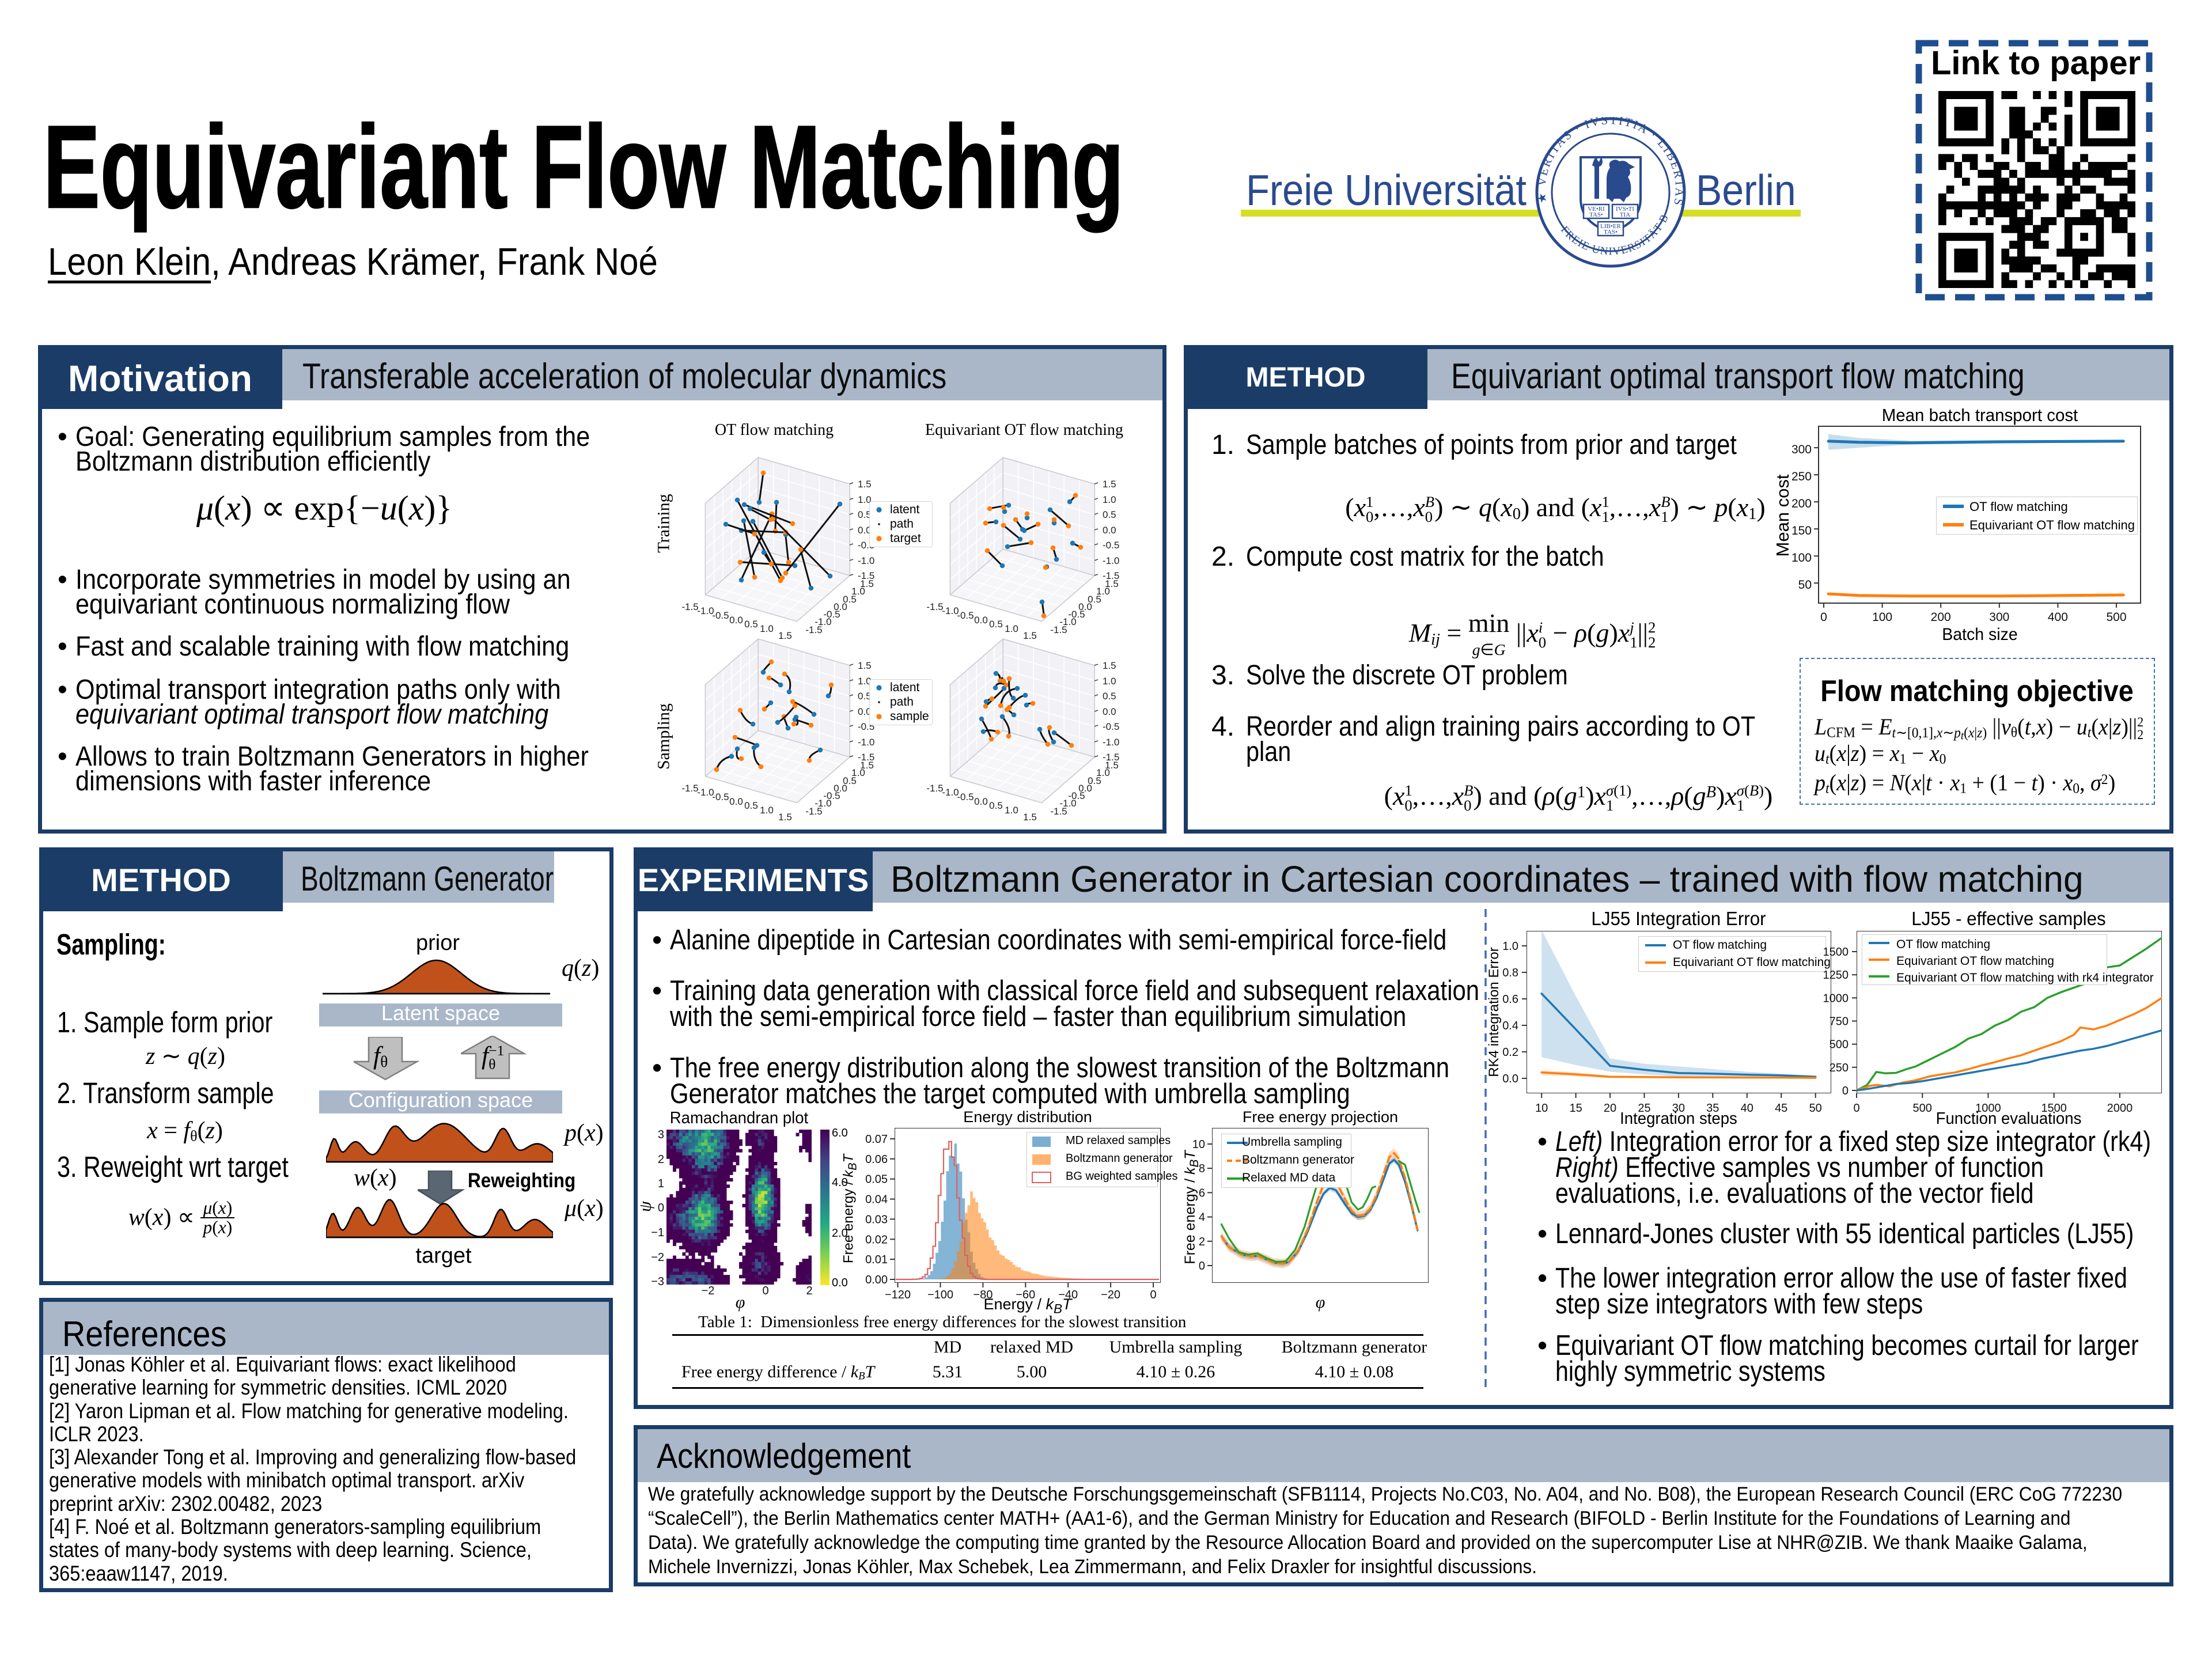 The image size is (2212, 1659). What do you see at coordinates (1202, 1193) in the screenshot?
I see `svg-text: 6` at bounding box center [1202, 1193].